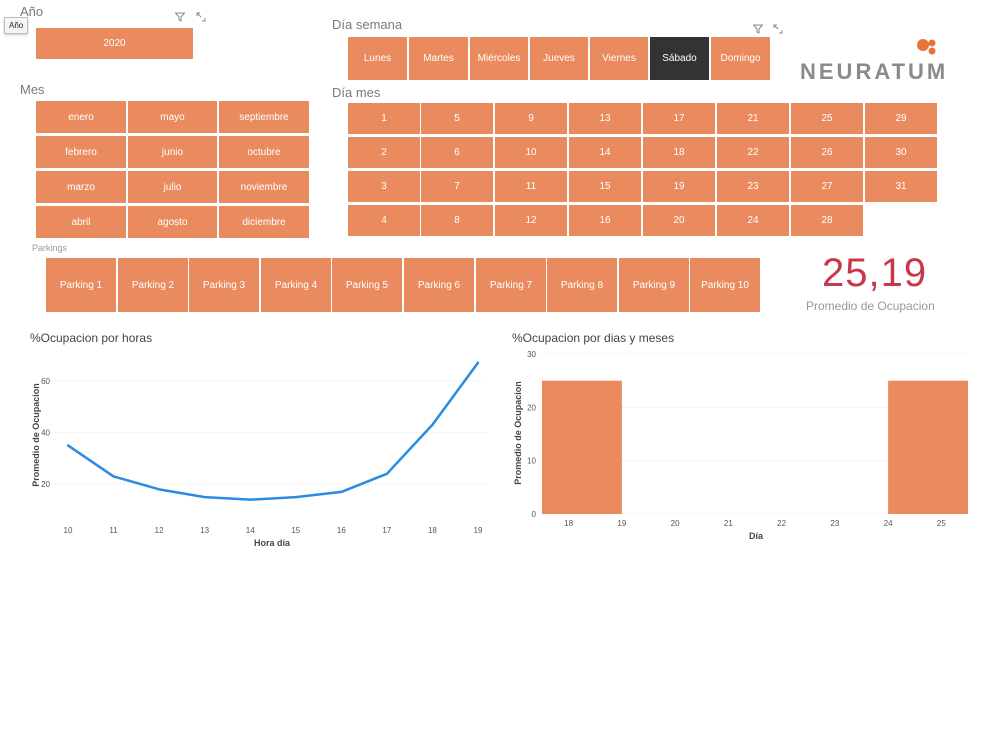 The height and width of the screenshot is (752, 991). I want to click on y-tick-label: 20, so click(531, 407).